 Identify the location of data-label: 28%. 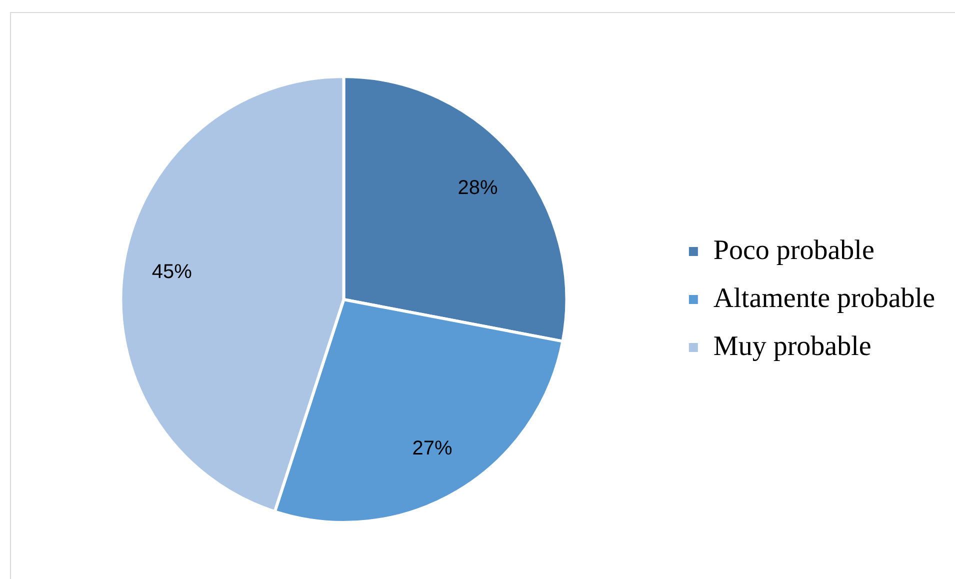
(478, 188).